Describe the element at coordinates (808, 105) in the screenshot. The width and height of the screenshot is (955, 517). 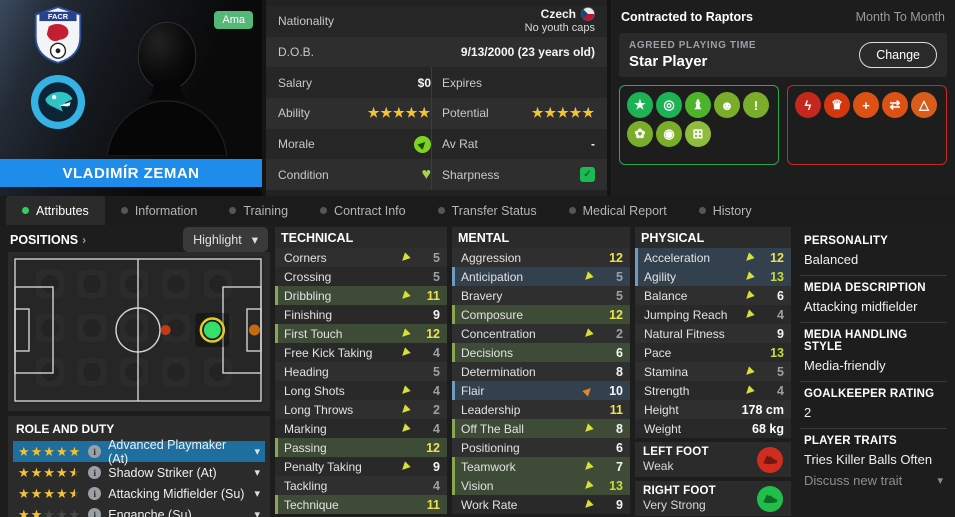
I see `broken-bone-icon: ϟ` at that location.